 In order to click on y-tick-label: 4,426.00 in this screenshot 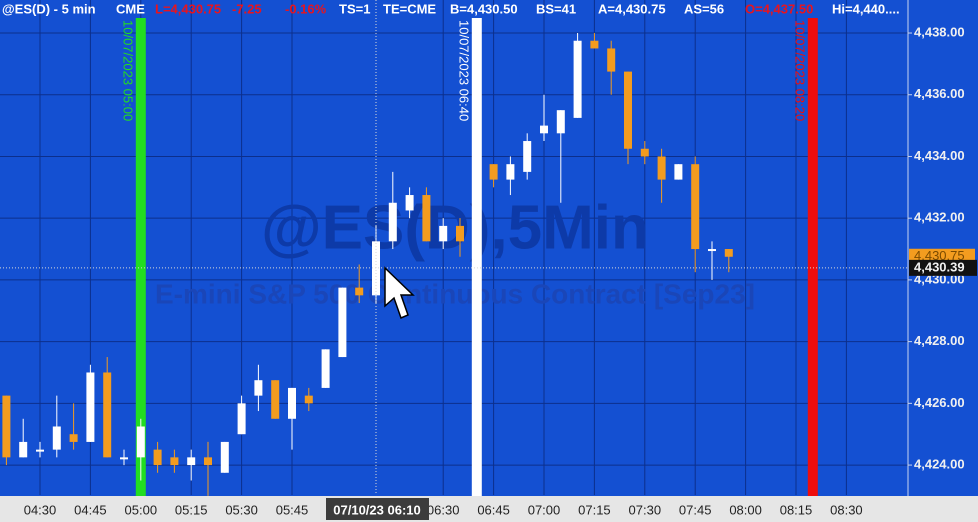, I will do `click(939, 402)`.